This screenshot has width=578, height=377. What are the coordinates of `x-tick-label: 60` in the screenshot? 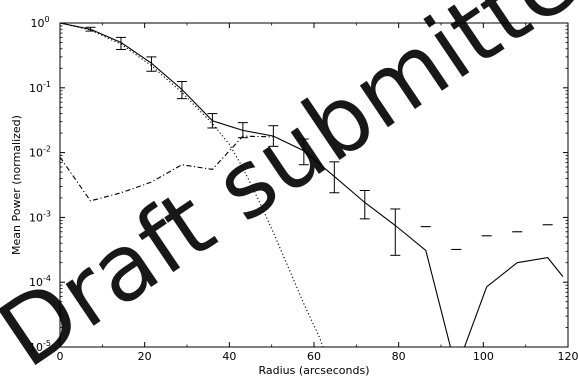 It's located at (314, 356).